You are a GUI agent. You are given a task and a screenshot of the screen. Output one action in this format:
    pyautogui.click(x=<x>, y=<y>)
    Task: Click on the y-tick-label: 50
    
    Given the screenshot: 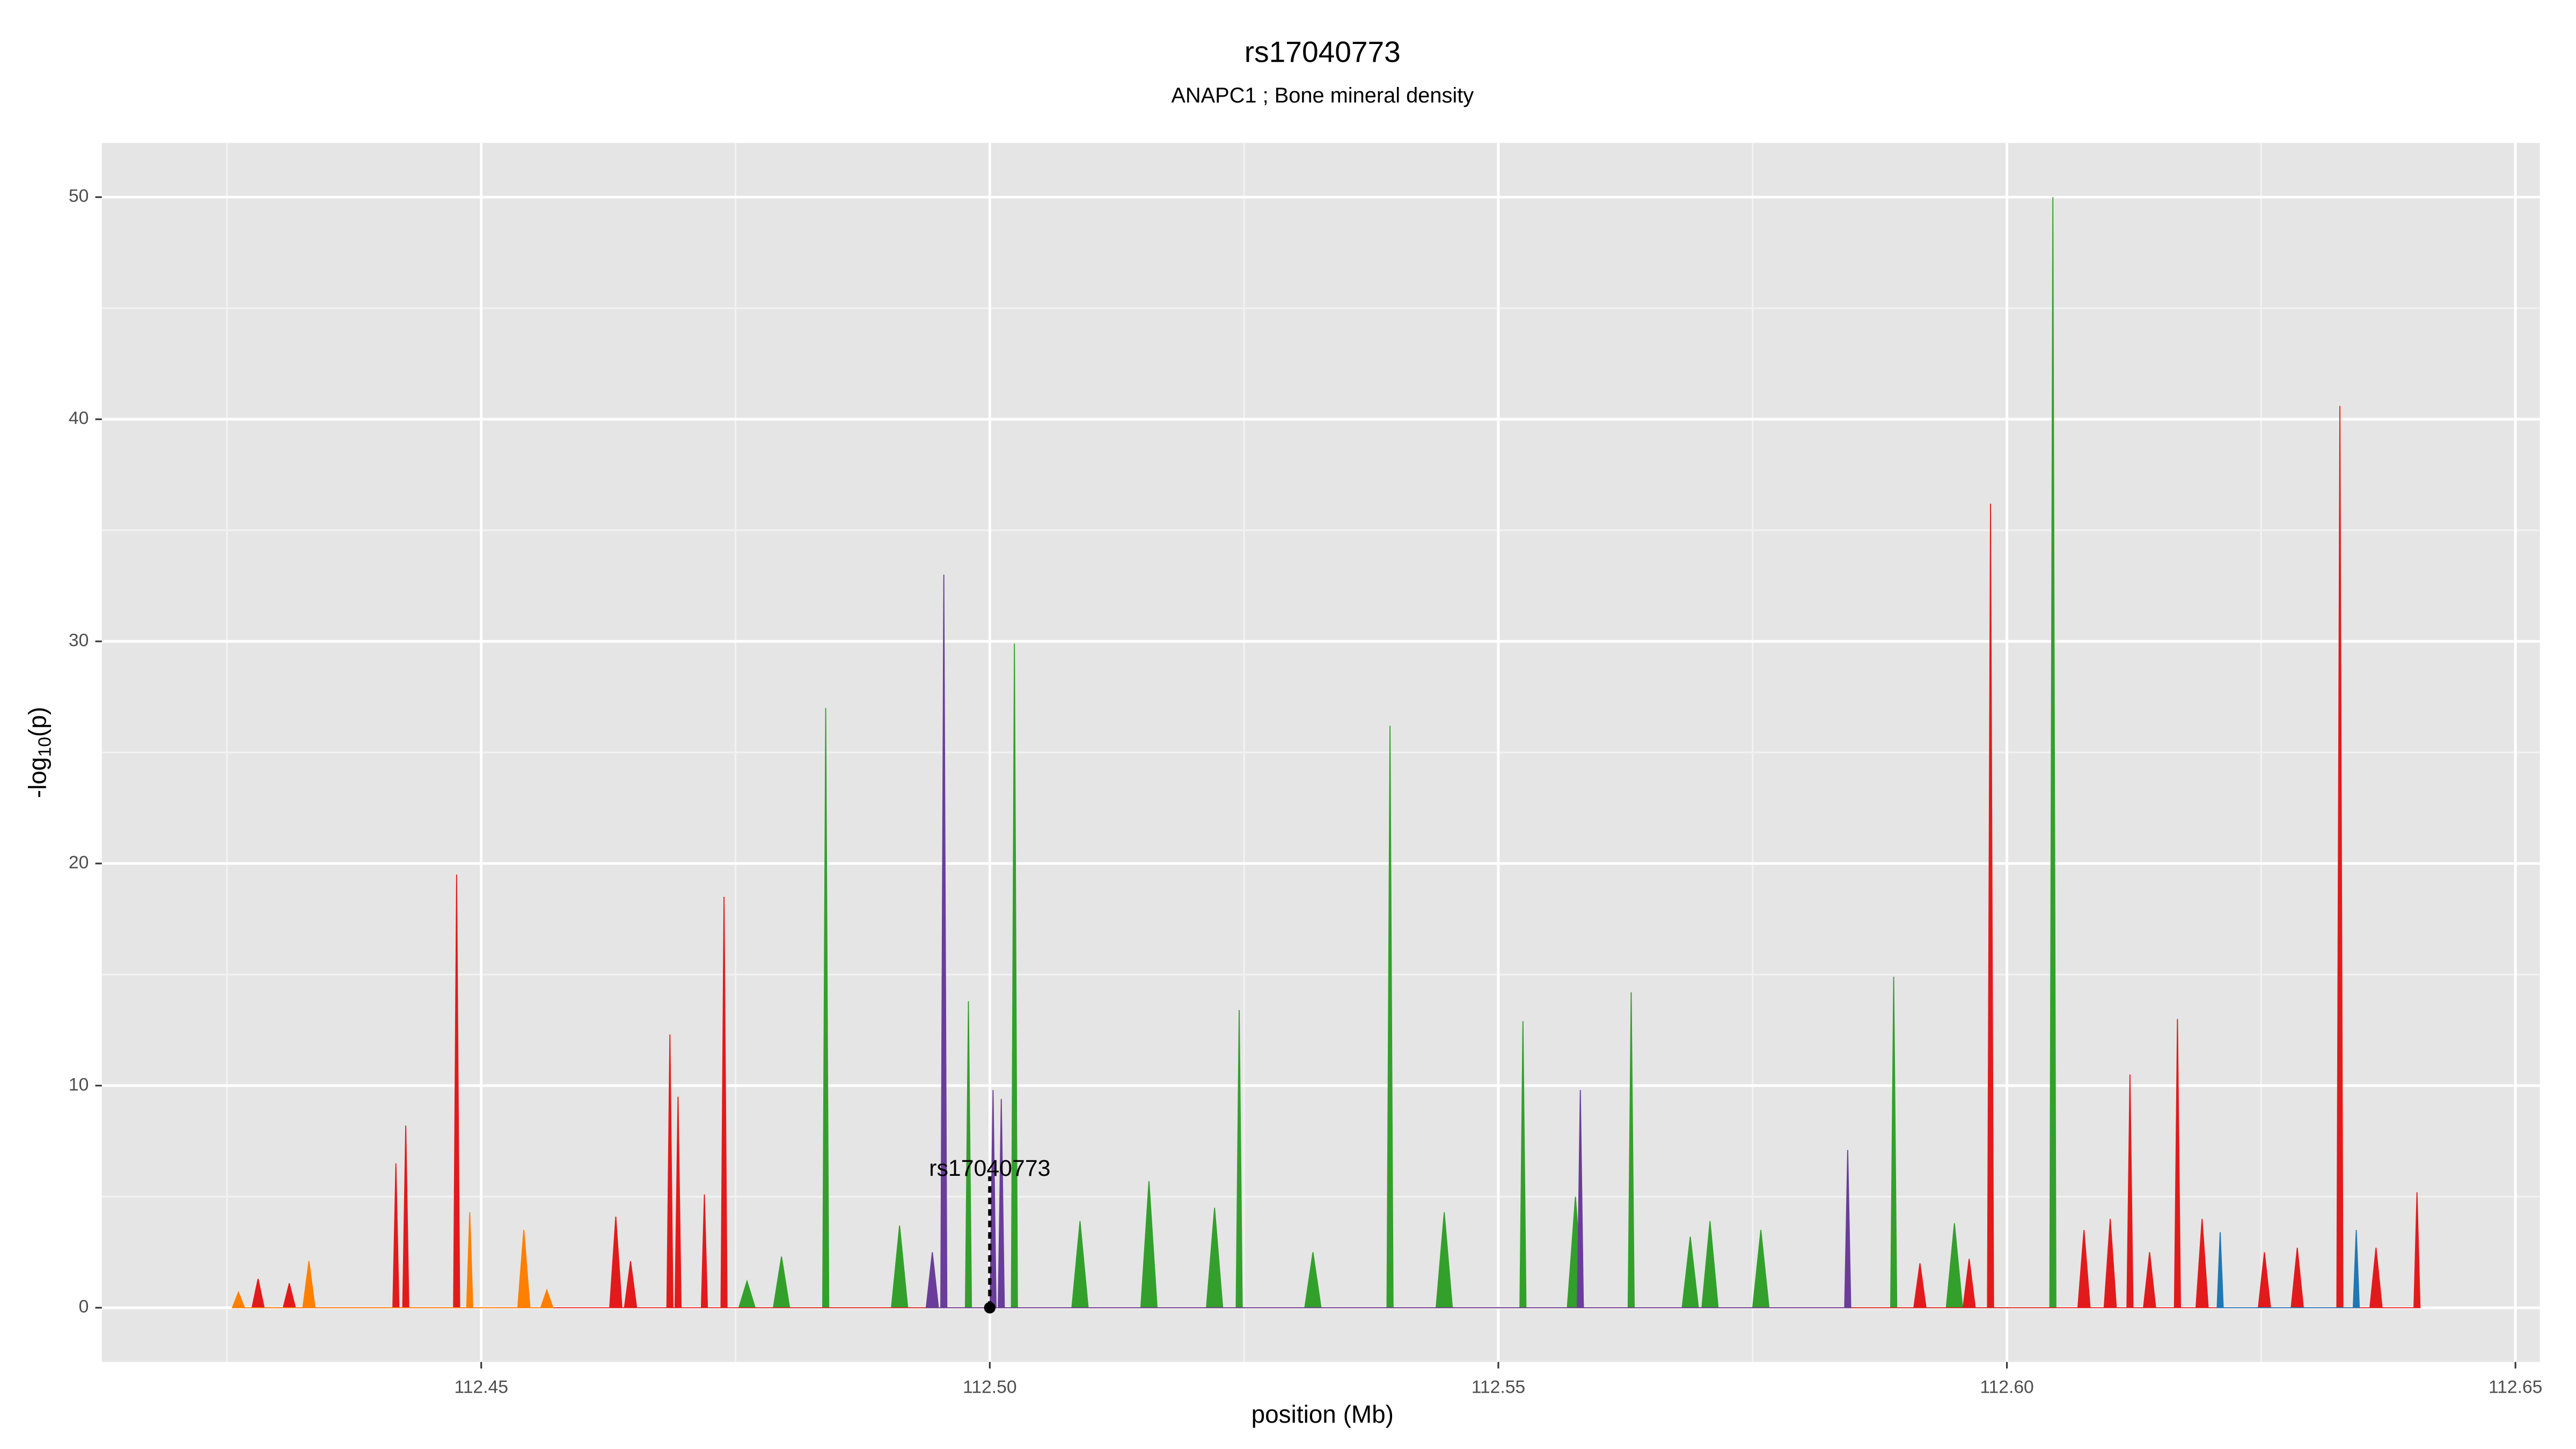 What is the action you would take?
    pyautogui.click(x=79, y=196)
    